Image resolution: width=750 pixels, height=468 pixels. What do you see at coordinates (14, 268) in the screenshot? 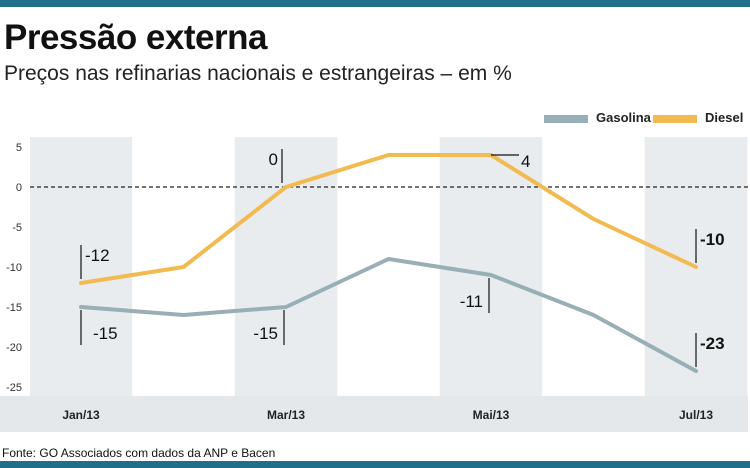
I see `y-tick-label: -10` at bounding box center [14, 268].